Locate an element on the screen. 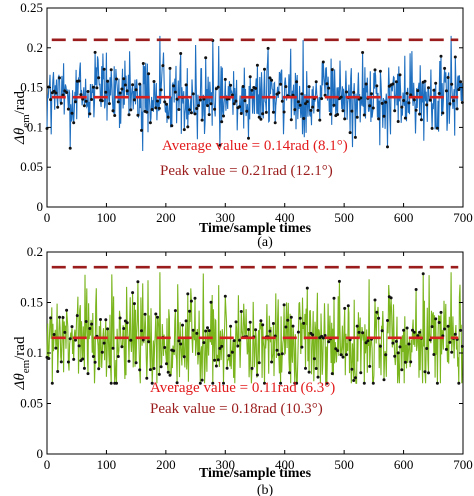  x-axis-label: Time/sample times is located at coordinates (255, 228).